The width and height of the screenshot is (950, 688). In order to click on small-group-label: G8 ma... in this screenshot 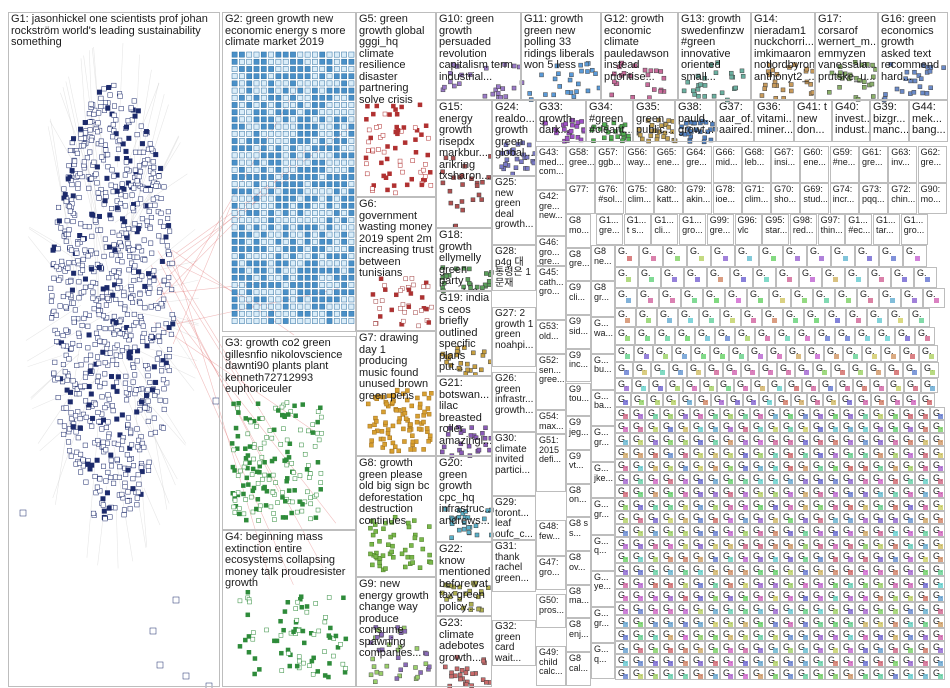, I will do `click(579, 595)`.